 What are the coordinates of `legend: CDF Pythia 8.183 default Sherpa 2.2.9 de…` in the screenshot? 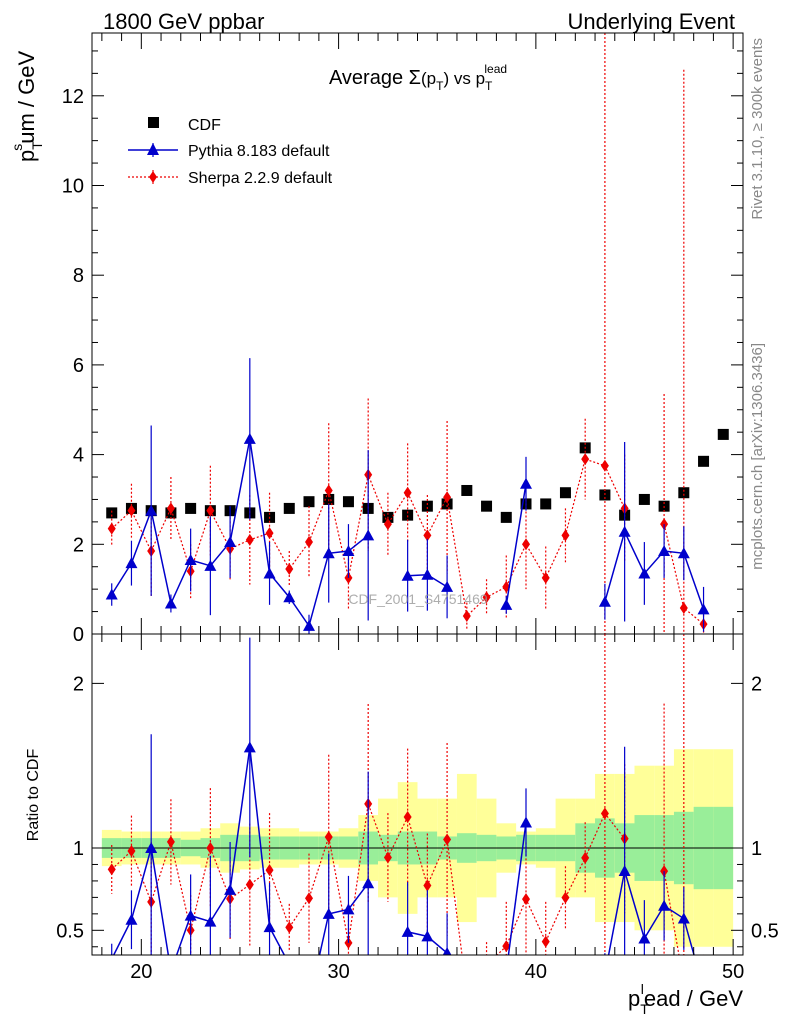 It's located at (230, 152).